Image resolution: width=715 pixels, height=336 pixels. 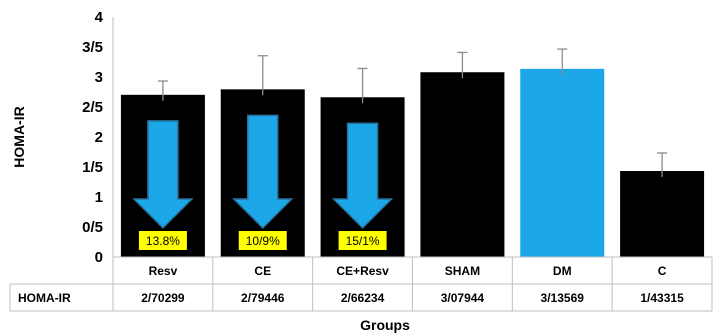 I want to click on y-tick-label: 3/5, so click(x=92, y=47).